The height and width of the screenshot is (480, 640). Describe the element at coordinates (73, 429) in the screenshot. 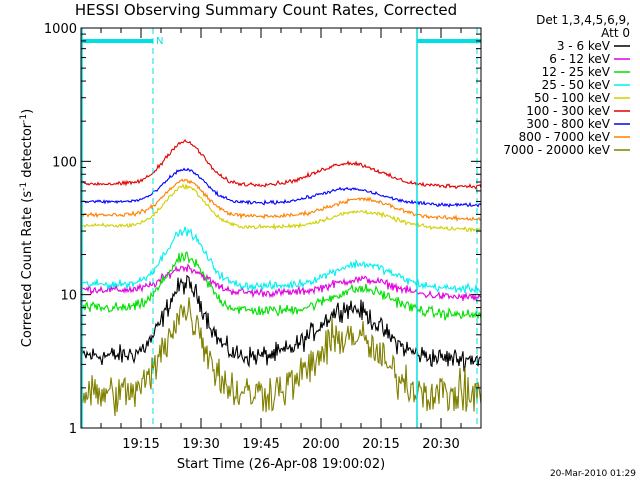

I see `y-tick-label: 1` at that location.